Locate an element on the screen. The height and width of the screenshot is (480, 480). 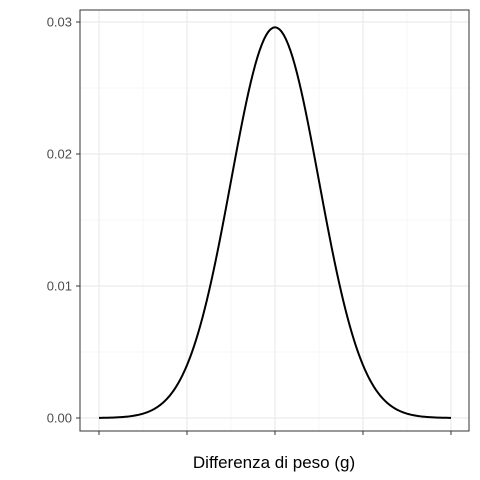
y-axis: 0.00 0.01 0.02 0.03 is located at coordinates (63, 220).